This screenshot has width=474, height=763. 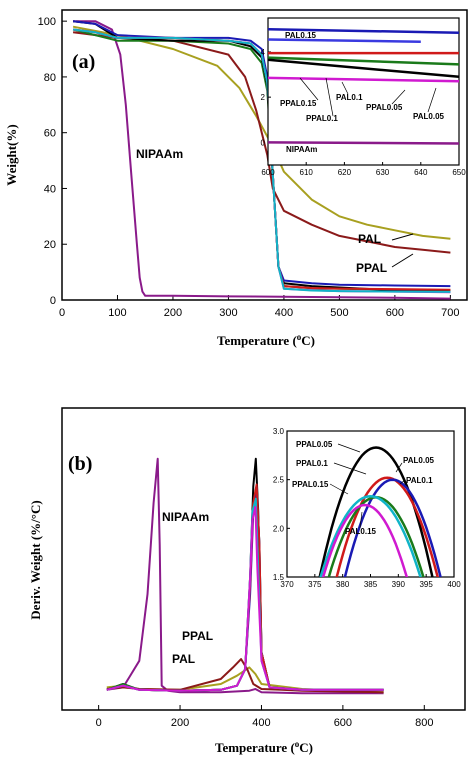 What do you see at coordinates (399, 584) in the screenshot?
I see `panel-b-inset-x-tick-label: 390` at bounding box center [399, 584].